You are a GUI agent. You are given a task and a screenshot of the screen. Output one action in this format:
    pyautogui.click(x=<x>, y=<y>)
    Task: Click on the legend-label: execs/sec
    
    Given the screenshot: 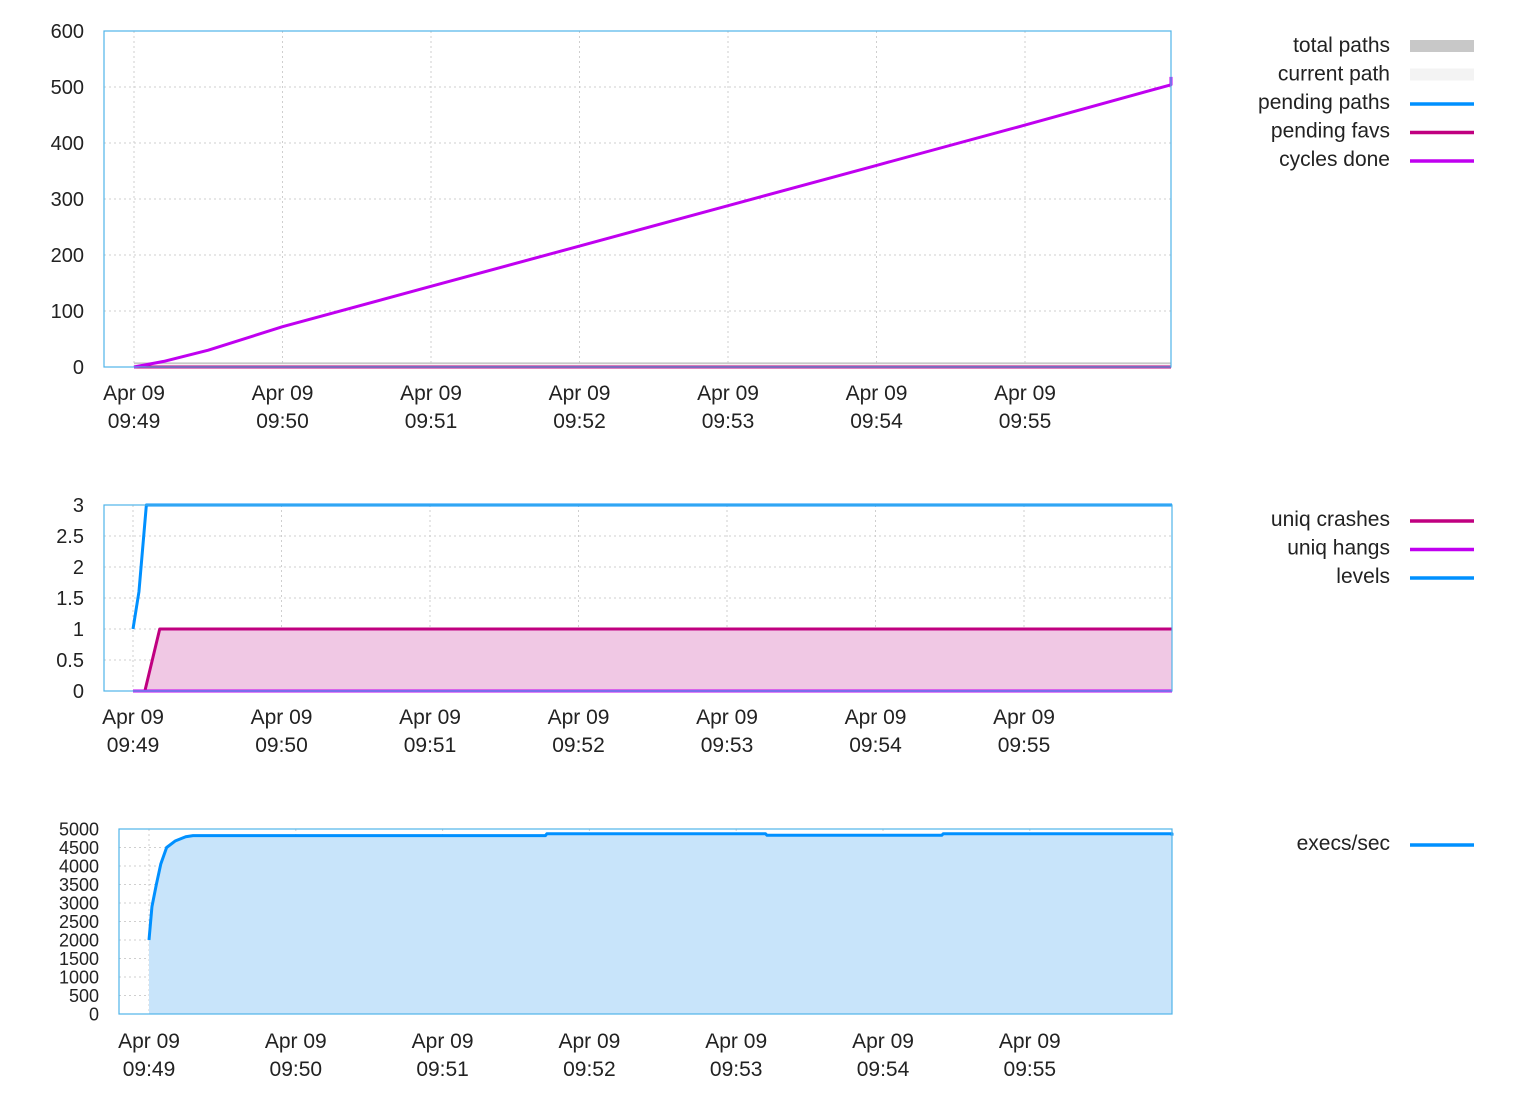 What is the action you would take?
    pyautogui.click(x=1343, y=843)
    